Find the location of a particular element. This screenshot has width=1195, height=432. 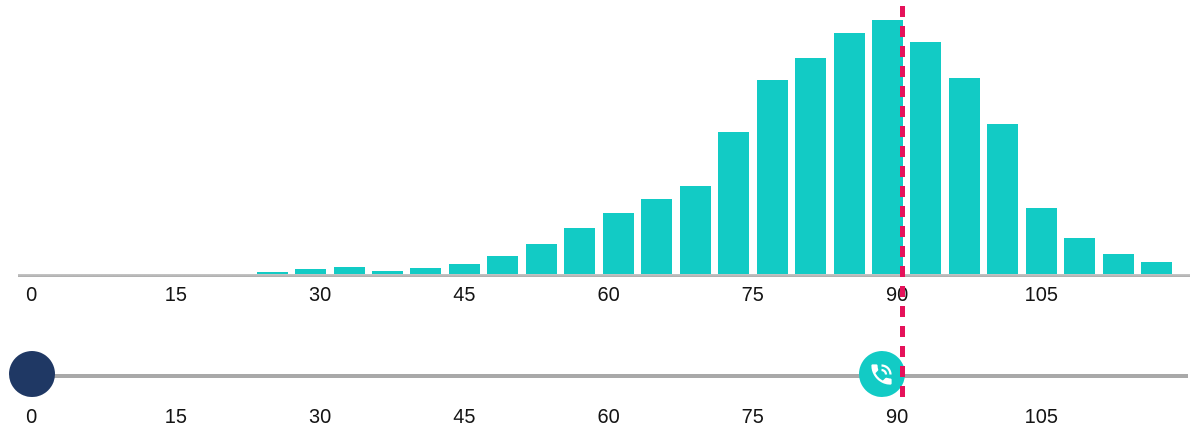

x-axis-line is located at coordinates (604, 275).